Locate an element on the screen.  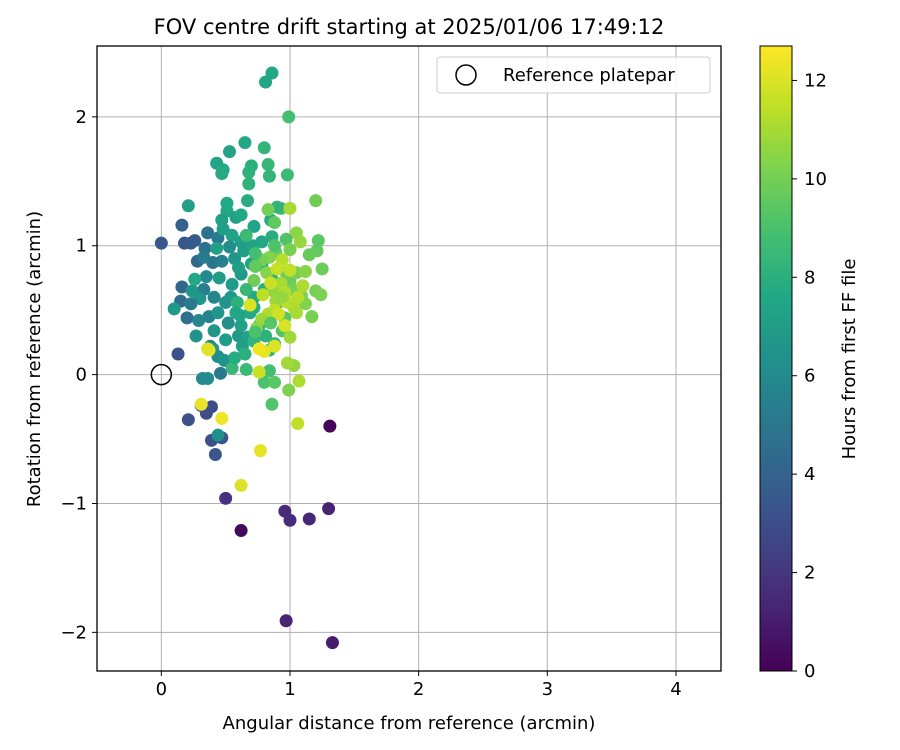
y-axis-ticks: −2 −1 0 1 2 is located at coordinates (78, 375).